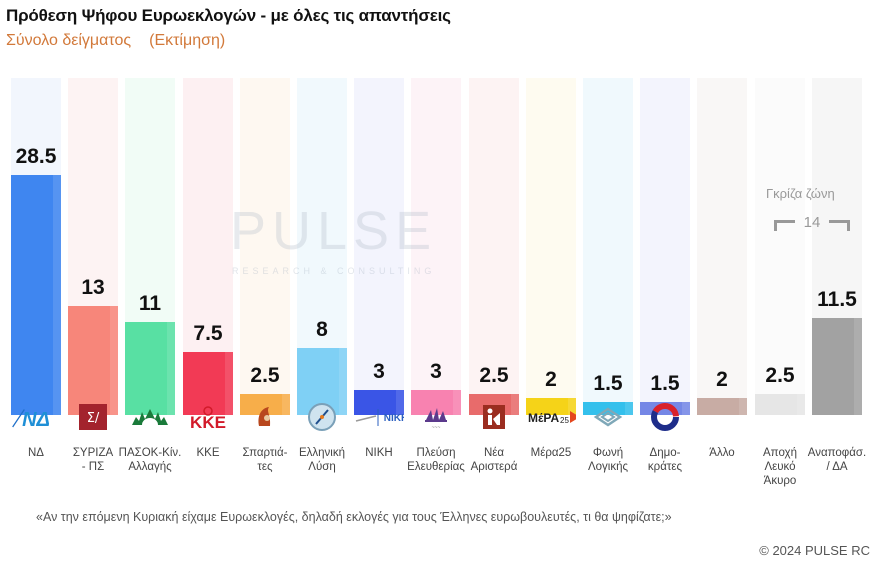  Describe the element at coordinates (379, 417) in the screenshot. I see `niki-logo-icon: ΝΙΚΗ` at that location.